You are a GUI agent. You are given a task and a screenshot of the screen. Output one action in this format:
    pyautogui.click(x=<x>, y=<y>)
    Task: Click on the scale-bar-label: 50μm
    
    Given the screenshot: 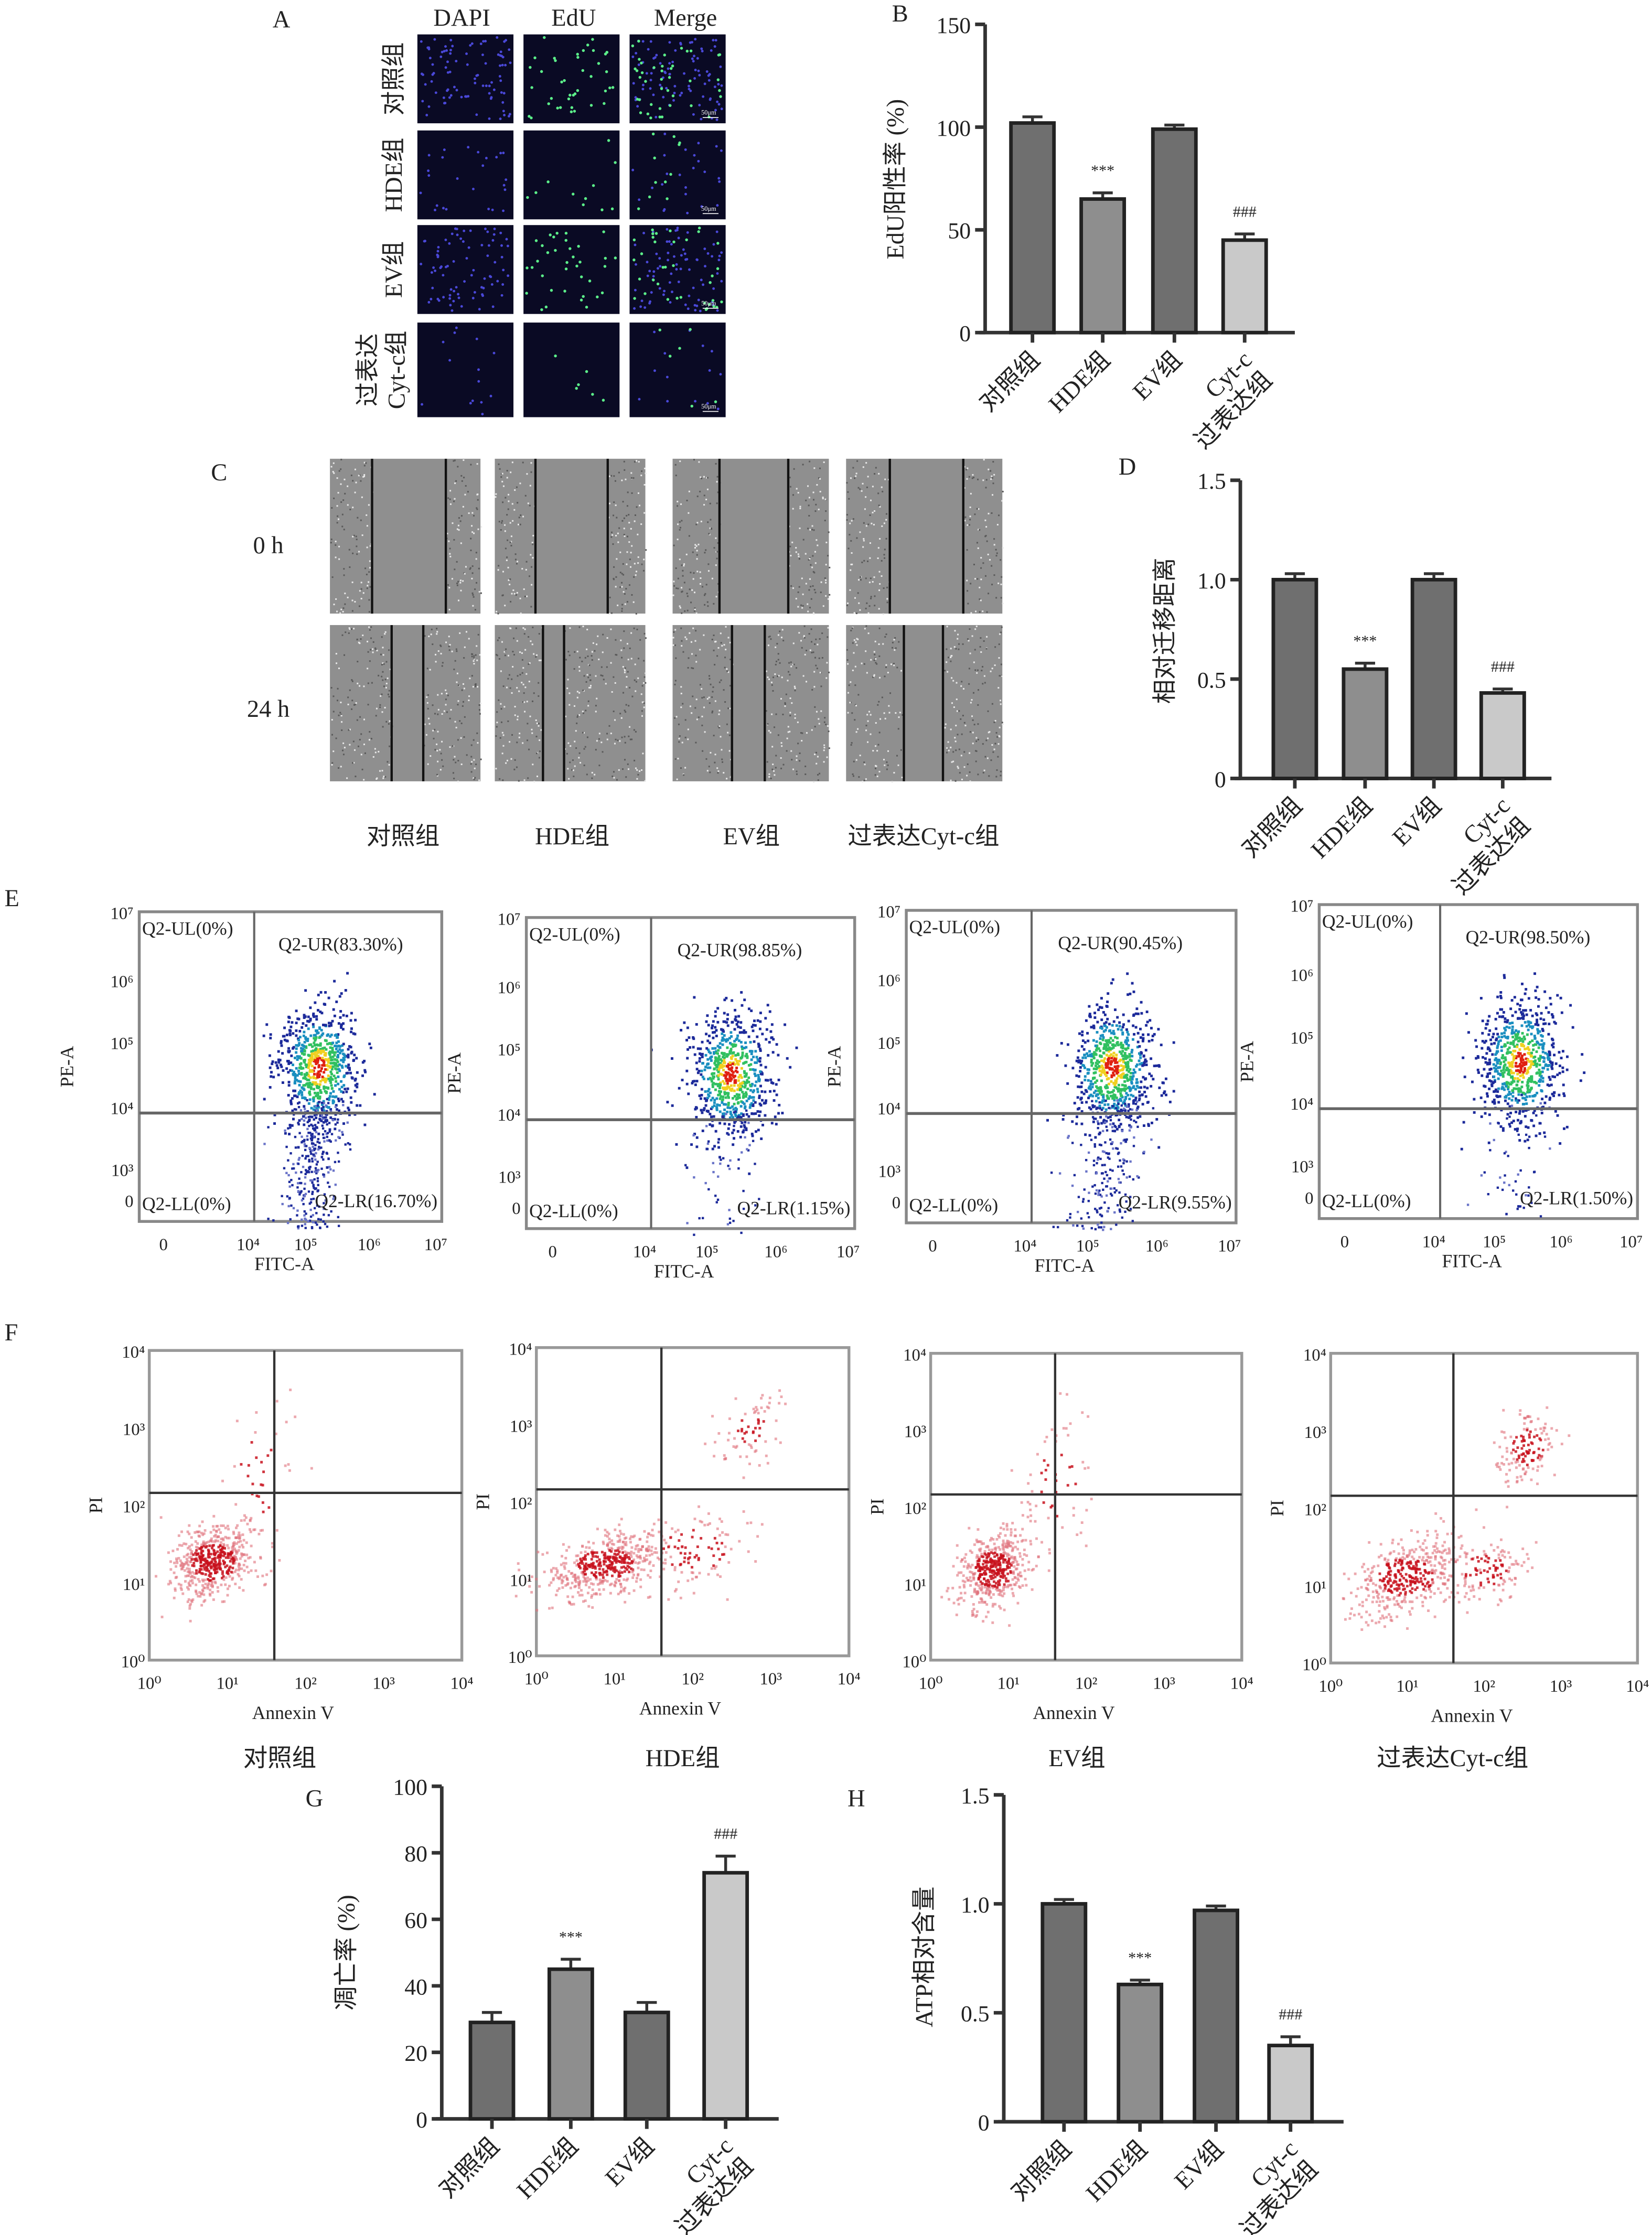 What is the action you would take?
    pyautogui.click(x=709, y=406)
    